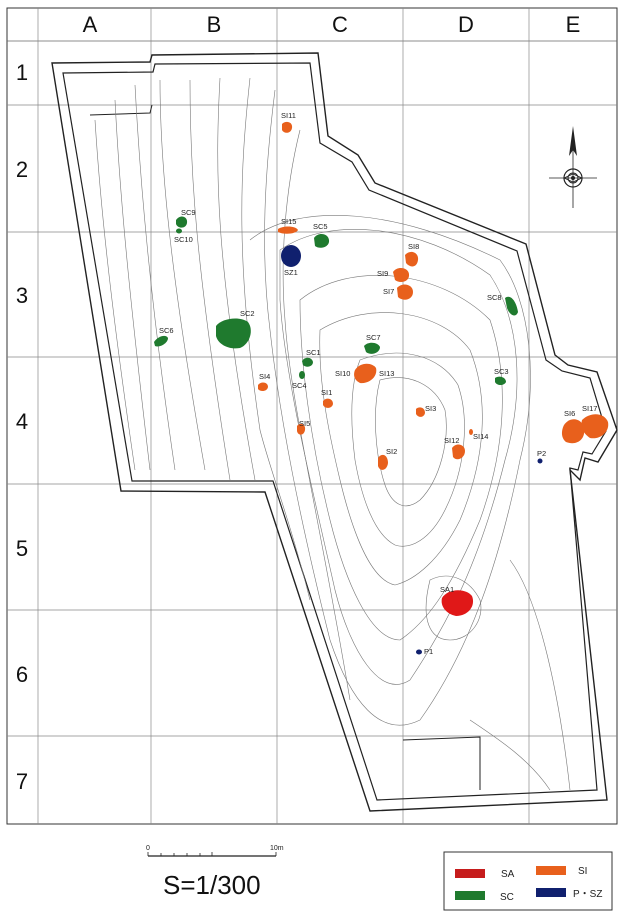  Describe the element at coordinates (372, 348) in the screenshot. I see `feature-sc7` at that location.